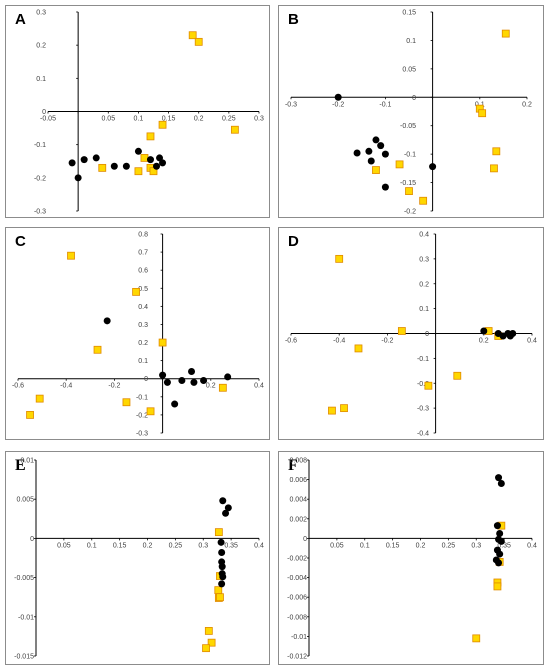 Image resolution: width=550 pixels, height=671 pixels. Describe the element at coordinates (25, 500) in the screenshot. I see `y-tick-label: 0.005` at that location.